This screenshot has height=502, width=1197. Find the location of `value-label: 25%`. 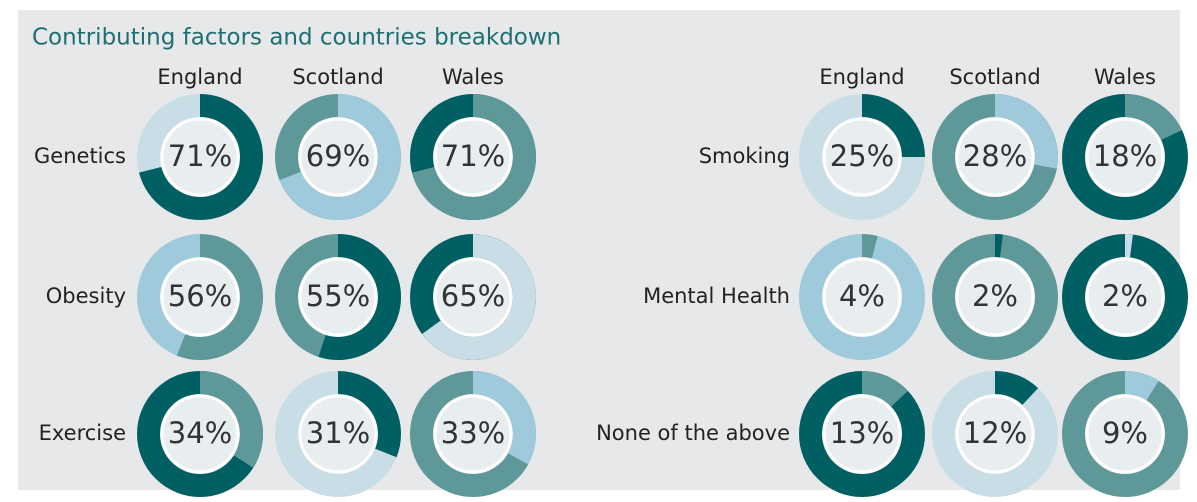

value-label: 25% is located at coordinates (862, 156).